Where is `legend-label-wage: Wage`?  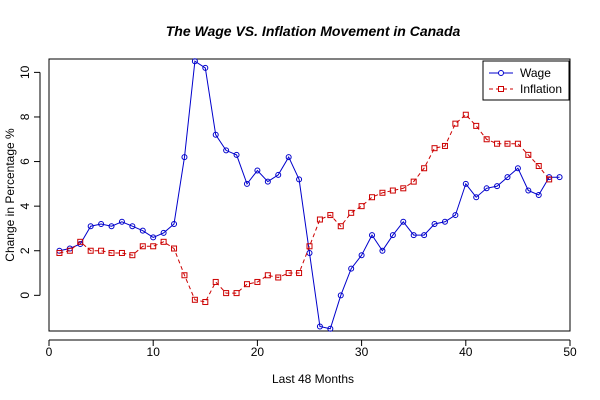
legend-label-wage: Wage is located at coordinates (535, 73).